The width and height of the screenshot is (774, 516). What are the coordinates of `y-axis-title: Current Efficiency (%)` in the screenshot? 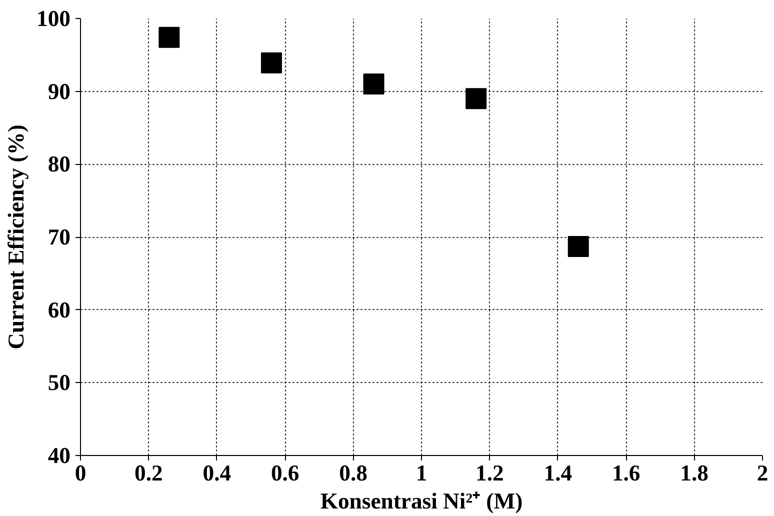 It's located at (16, 237).